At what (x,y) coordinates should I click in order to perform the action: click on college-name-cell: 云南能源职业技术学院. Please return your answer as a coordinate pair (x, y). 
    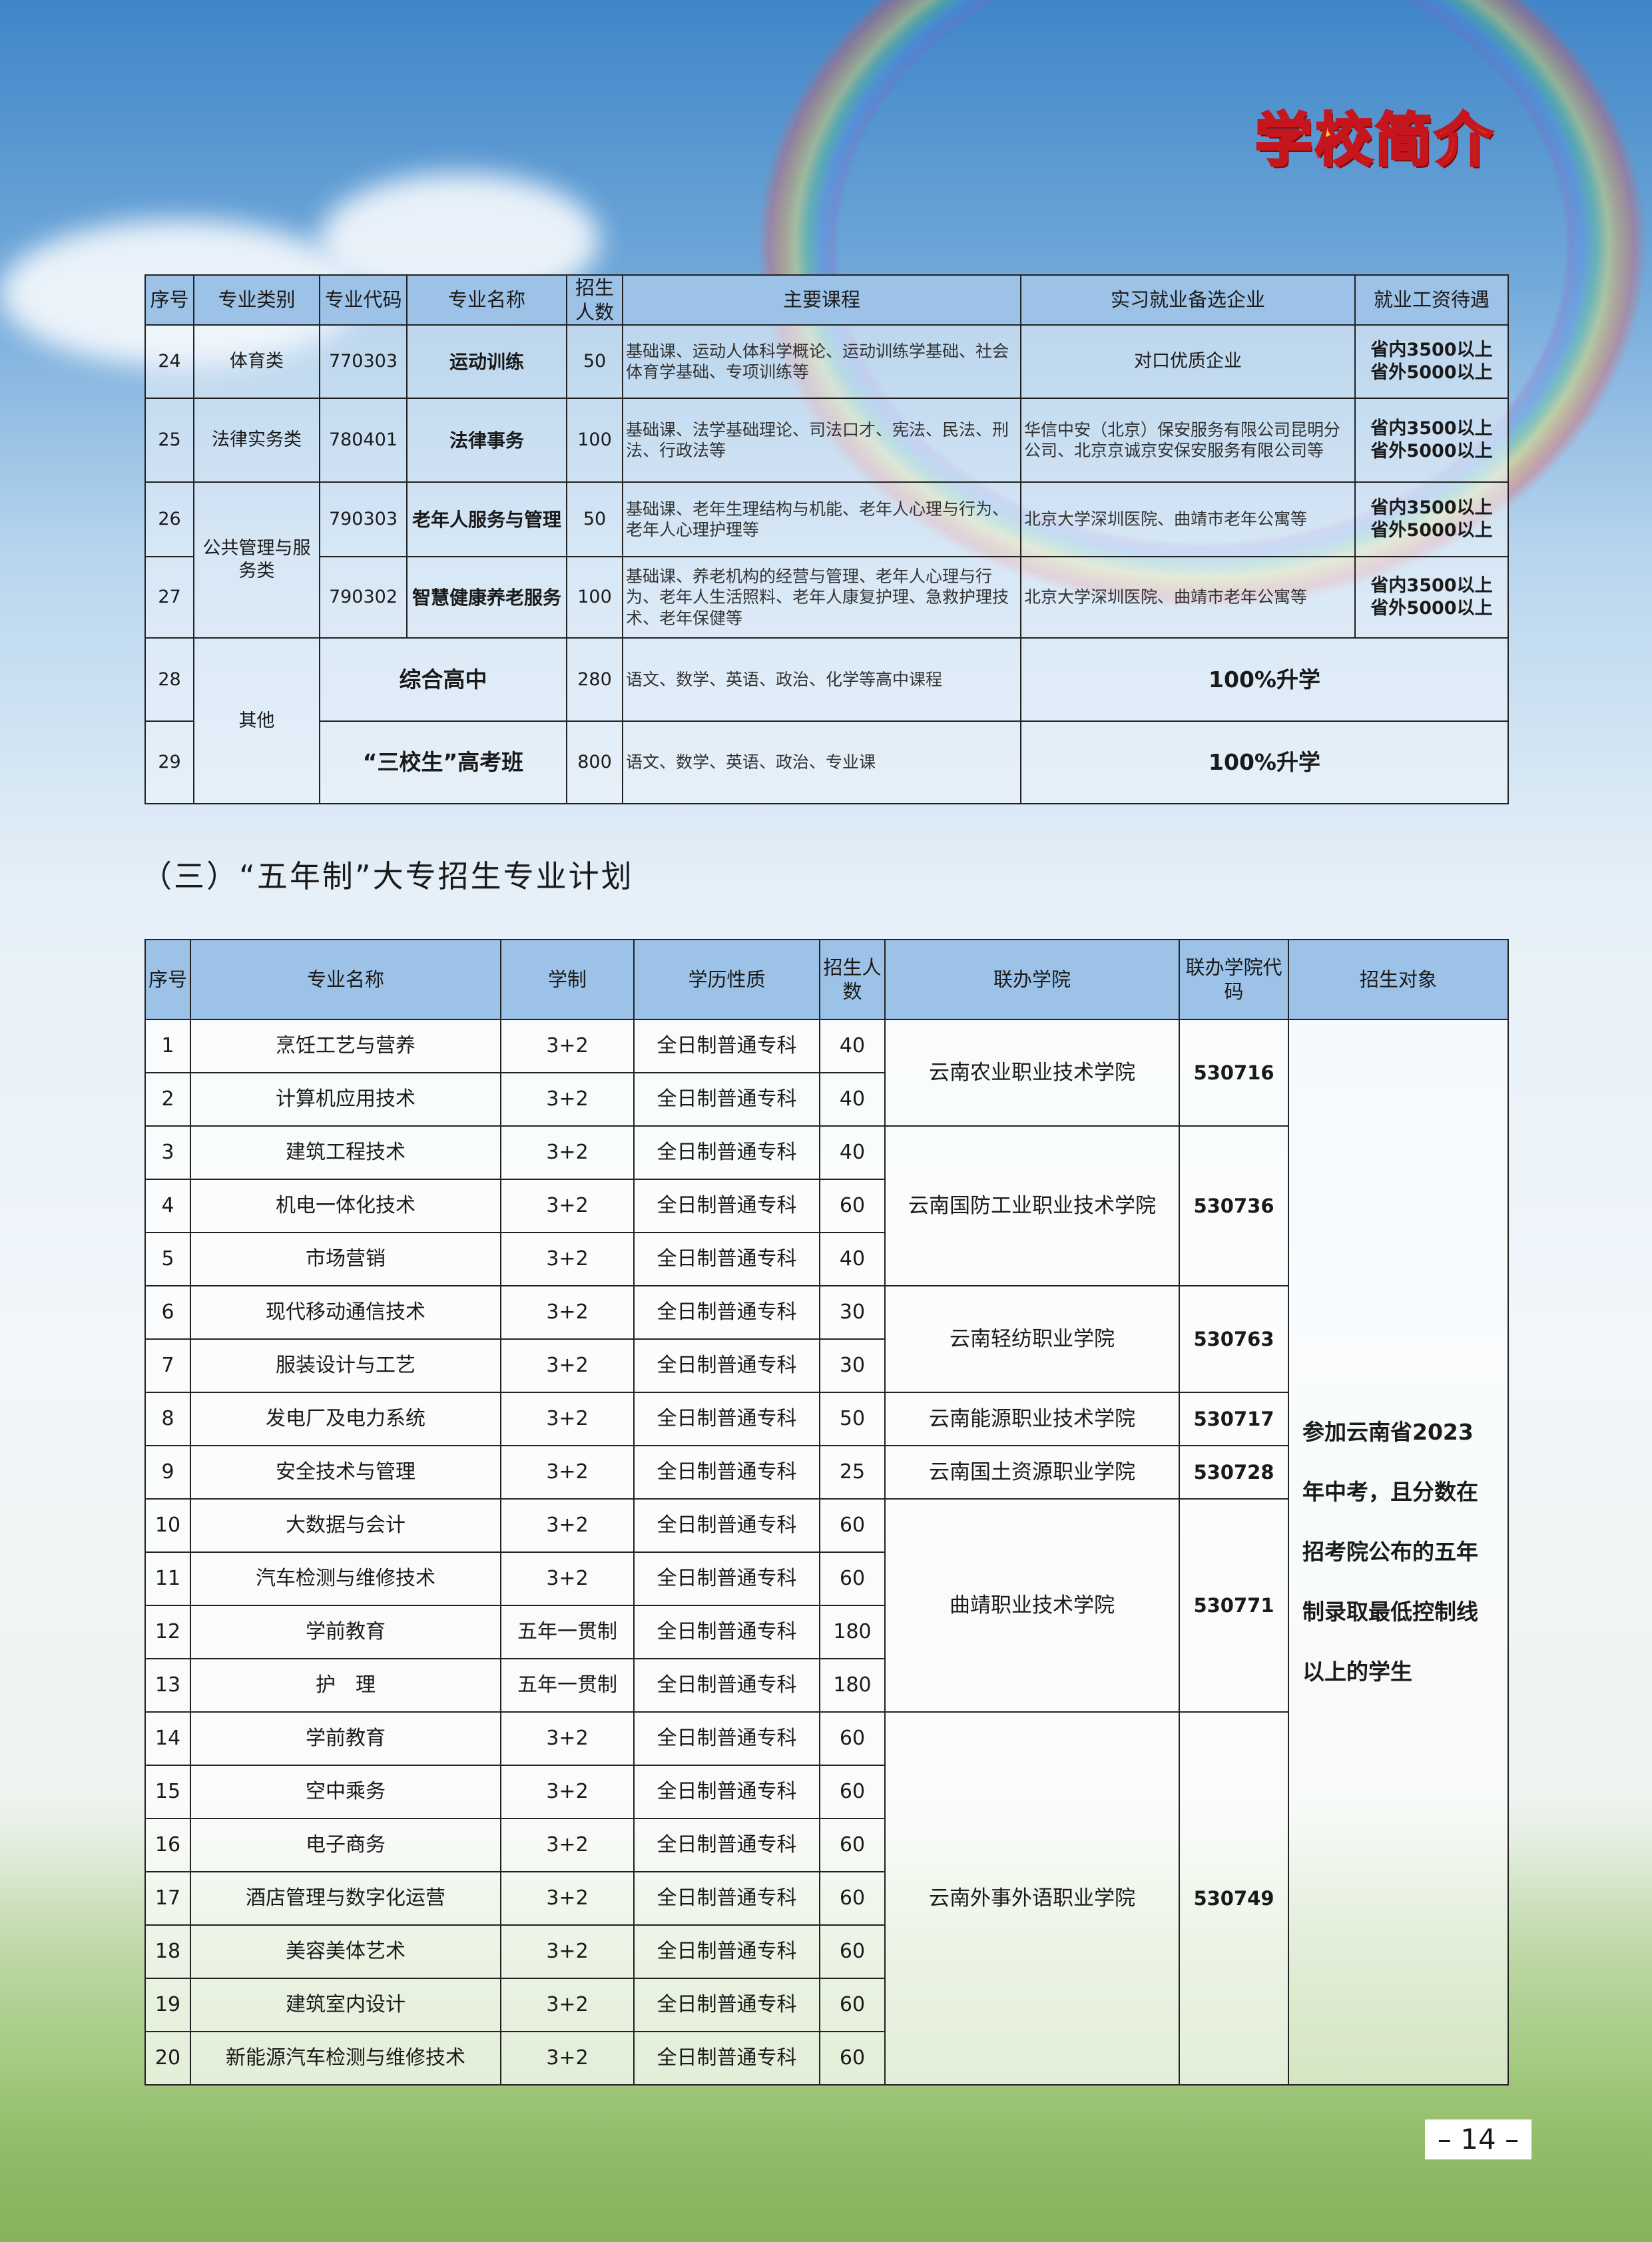
    Looking at the image, I should click on (1032, 1419).